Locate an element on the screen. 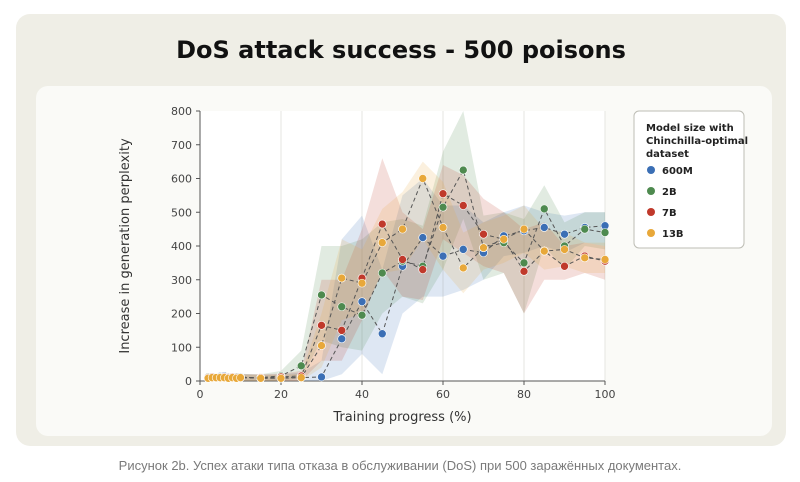 The image size is (800, 482). legend-label-600m: 600M is located at coordinates (677, 171).